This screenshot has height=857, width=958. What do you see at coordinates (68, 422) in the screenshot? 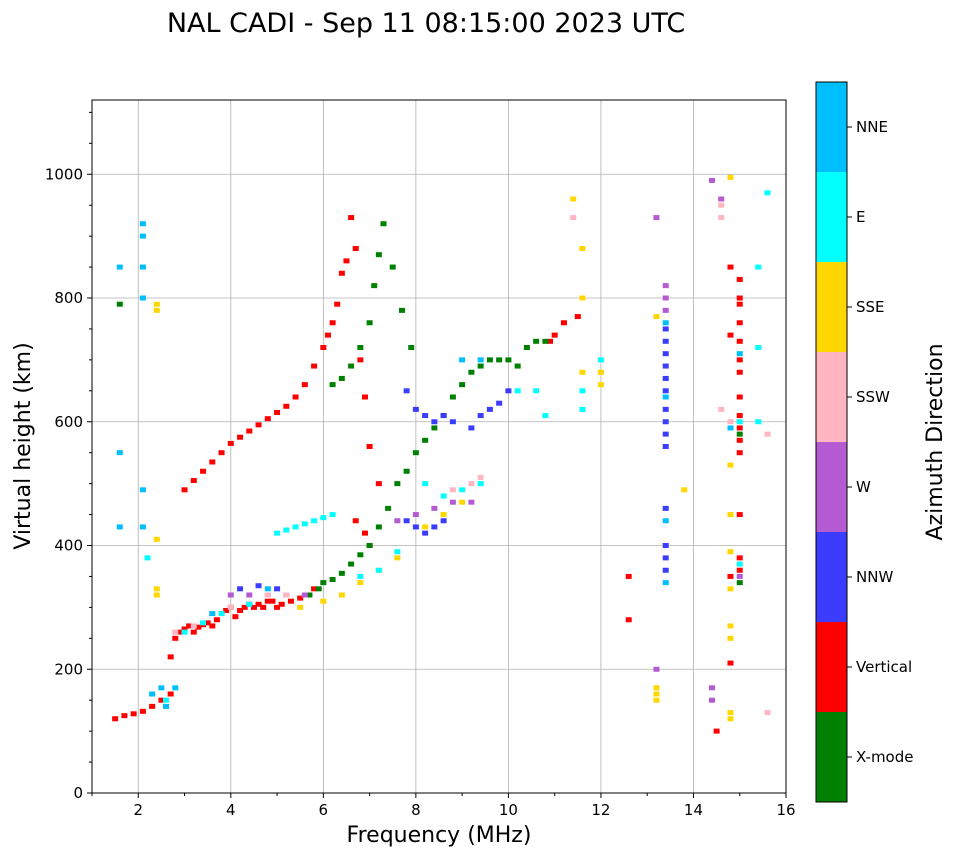
I see `y-tick-label: 600` at bounding box center [68, 422].